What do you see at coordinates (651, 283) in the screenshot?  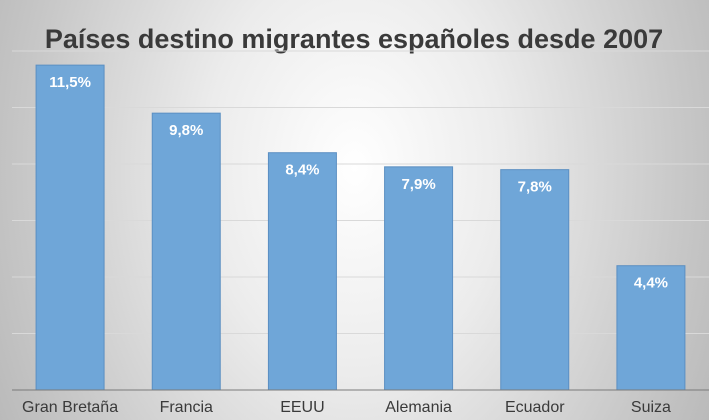 I see `data-label: 4,4%` at bounding box center [651, 283].